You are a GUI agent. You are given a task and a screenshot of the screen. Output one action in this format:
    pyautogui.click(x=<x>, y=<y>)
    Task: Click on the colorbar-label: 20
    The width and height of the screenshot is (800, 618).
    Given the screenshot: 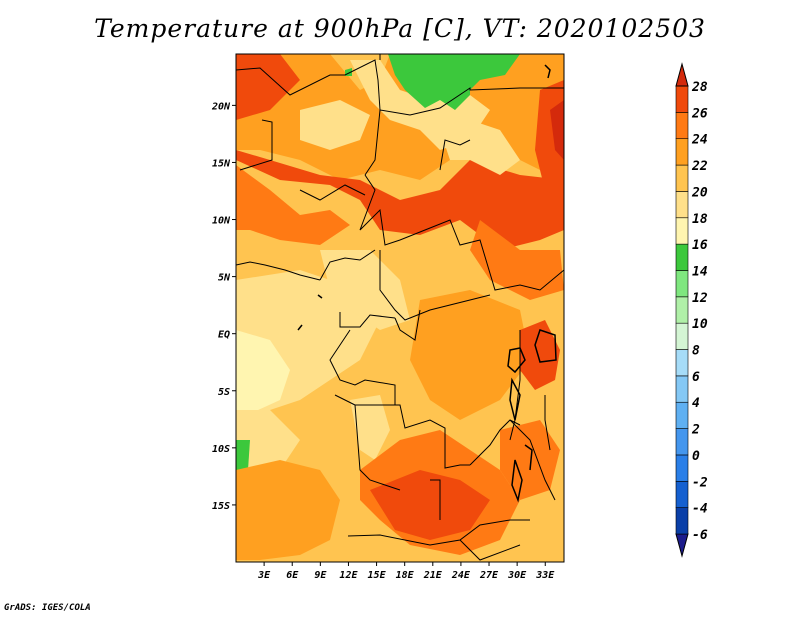 What is the action you would take?
    pyautogui.click(x=699, y=192)
    